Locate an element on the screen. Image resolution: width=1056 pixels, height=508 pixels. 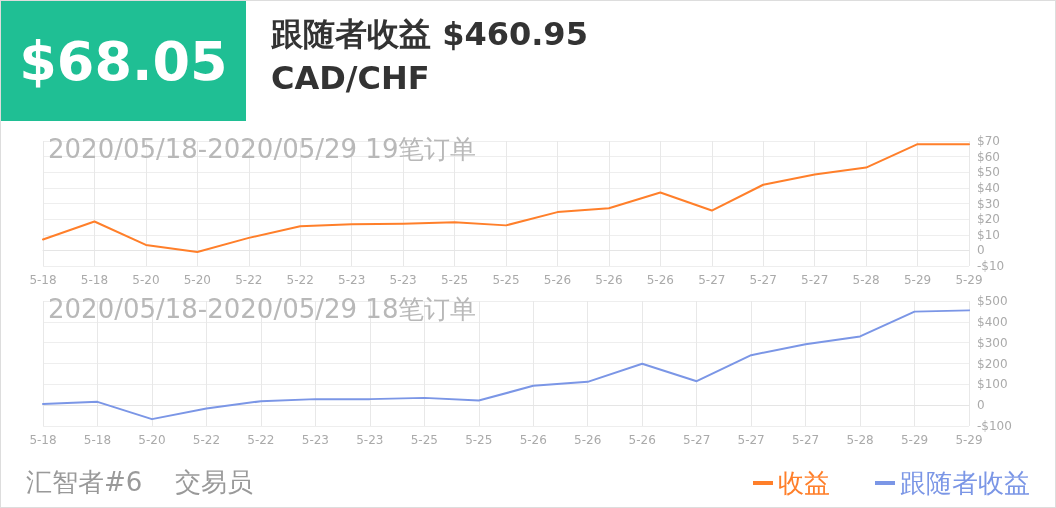
y-tick-label: $100 is located at coordinates (992, 384).